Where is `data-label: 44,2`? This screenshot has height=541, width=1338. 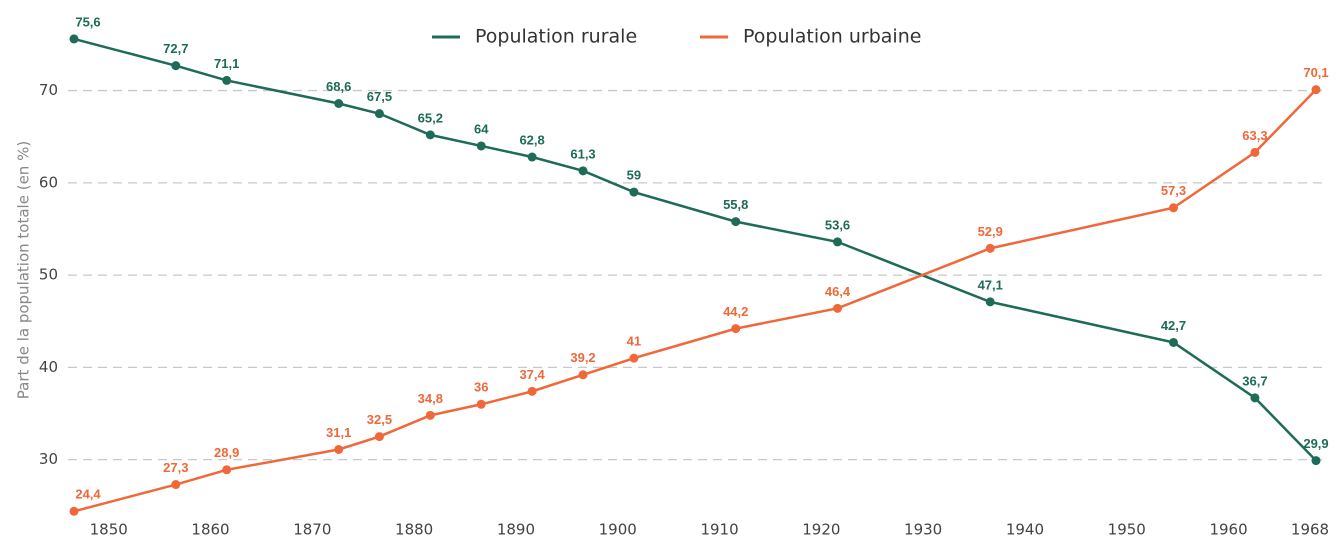
data-label: 44,2 is located at coordinates (735, 311).